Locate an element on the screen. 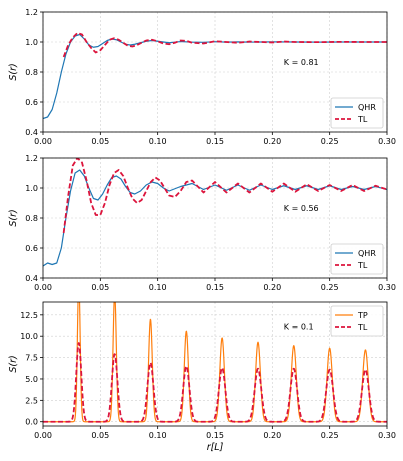 Image resolution: width=403 pixels, height=461 pixels. y-tick-label: 12.5 is located at coordinates (29, 315).